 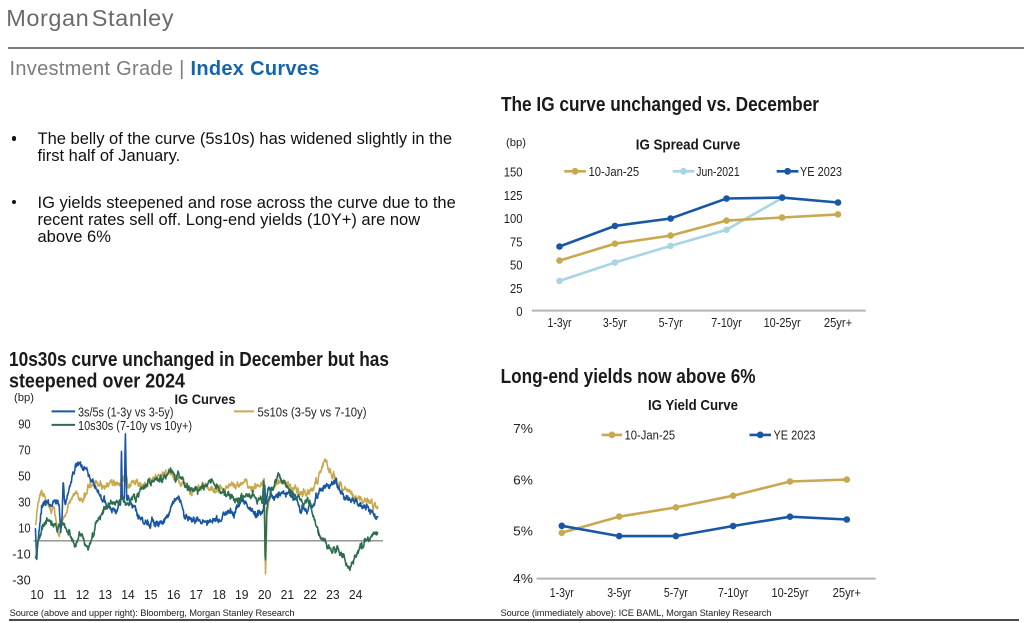 What do you see at coordinates (174, 594) in the screenshot?
I see `svg-text: 16` at bounding box center [174, 594].